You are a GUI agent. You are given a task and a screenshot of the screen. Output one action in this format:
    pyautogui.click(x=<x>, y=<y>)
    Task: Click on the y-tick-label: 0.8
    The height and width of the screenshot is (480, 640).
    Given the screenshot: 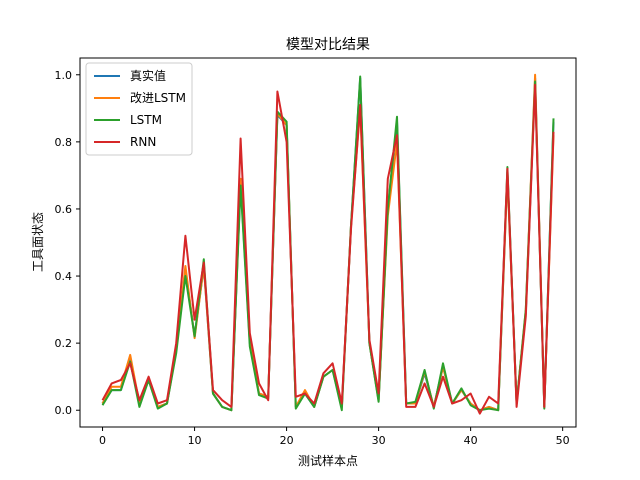 What is the action you would take?
    pyautogui.click(x=64, y=142)
    